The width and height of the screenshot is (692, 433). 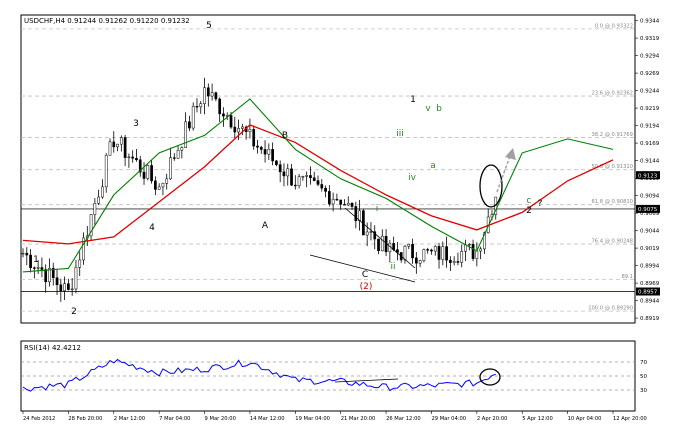 What do you see at coordinates (448, 419) in the screenshot?
I see `time-tick-label: 29 Mar 04:00` at bounding box center [448, 419].